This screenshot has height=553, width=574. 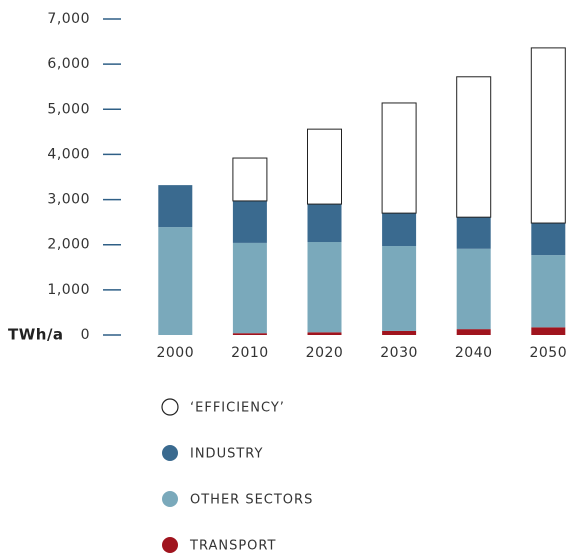 I want to click on legend-label: OTHER SECTORS, so click(x=251, y=500).